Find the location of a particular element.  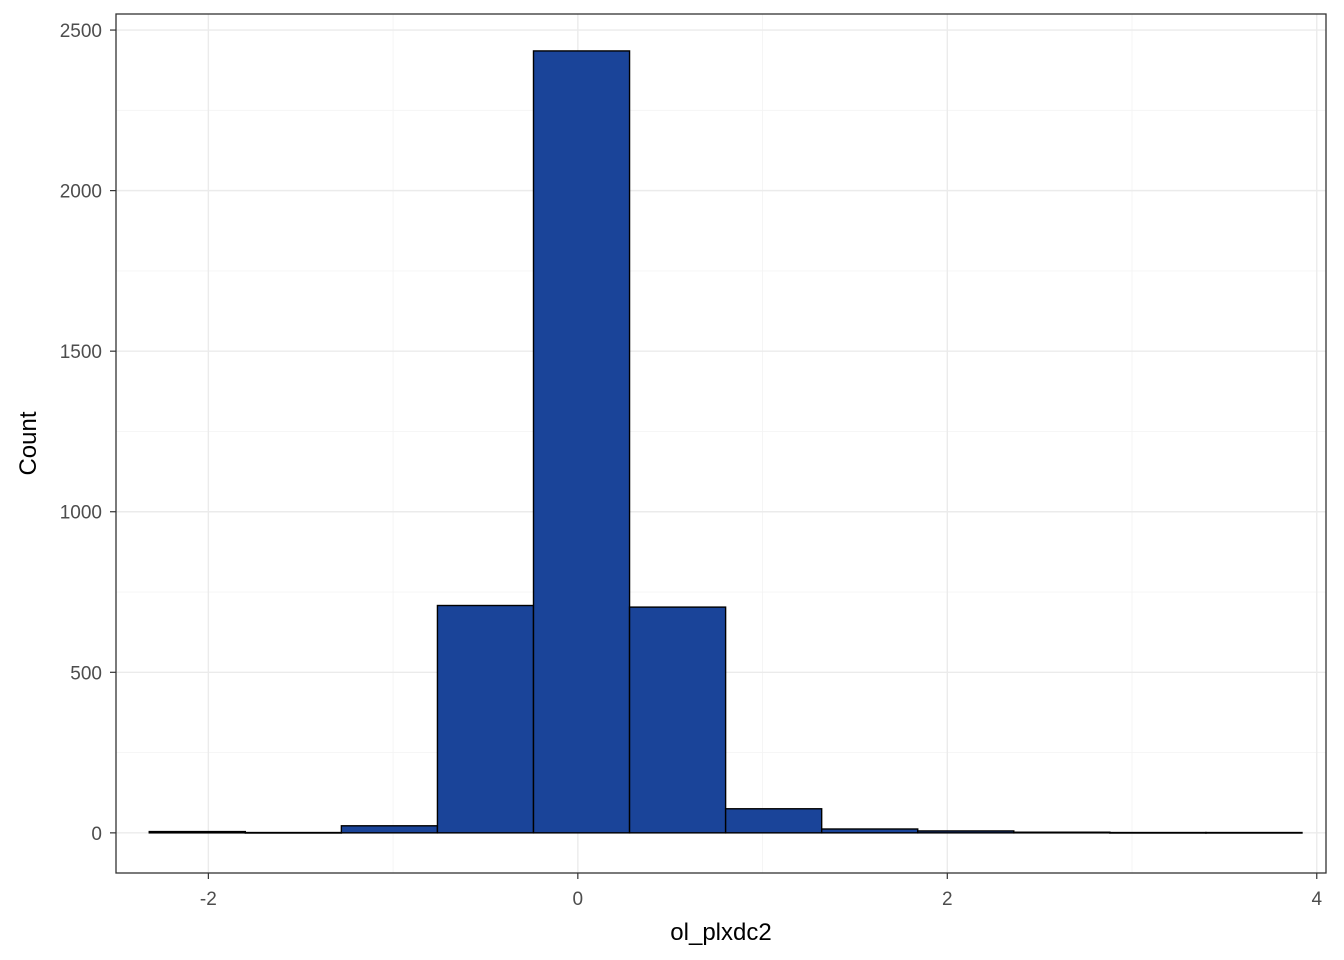

y-tick-label: 0 is located at coordinates (96, 834).